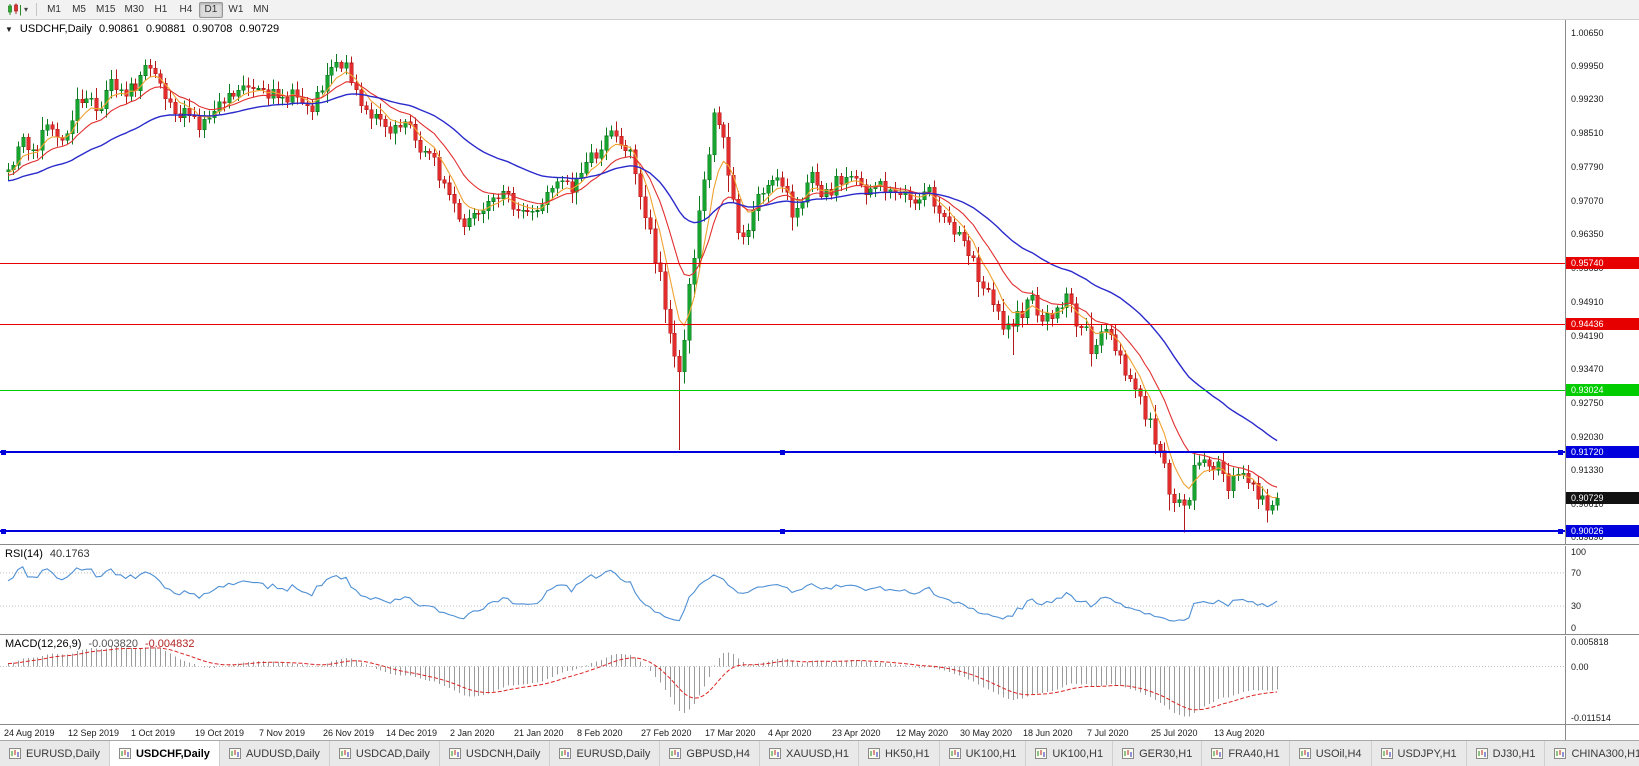 The width and height of the screenshot is (1639, 766). I want to click on date-label: 7 Nov 2019, so click(282, 733).